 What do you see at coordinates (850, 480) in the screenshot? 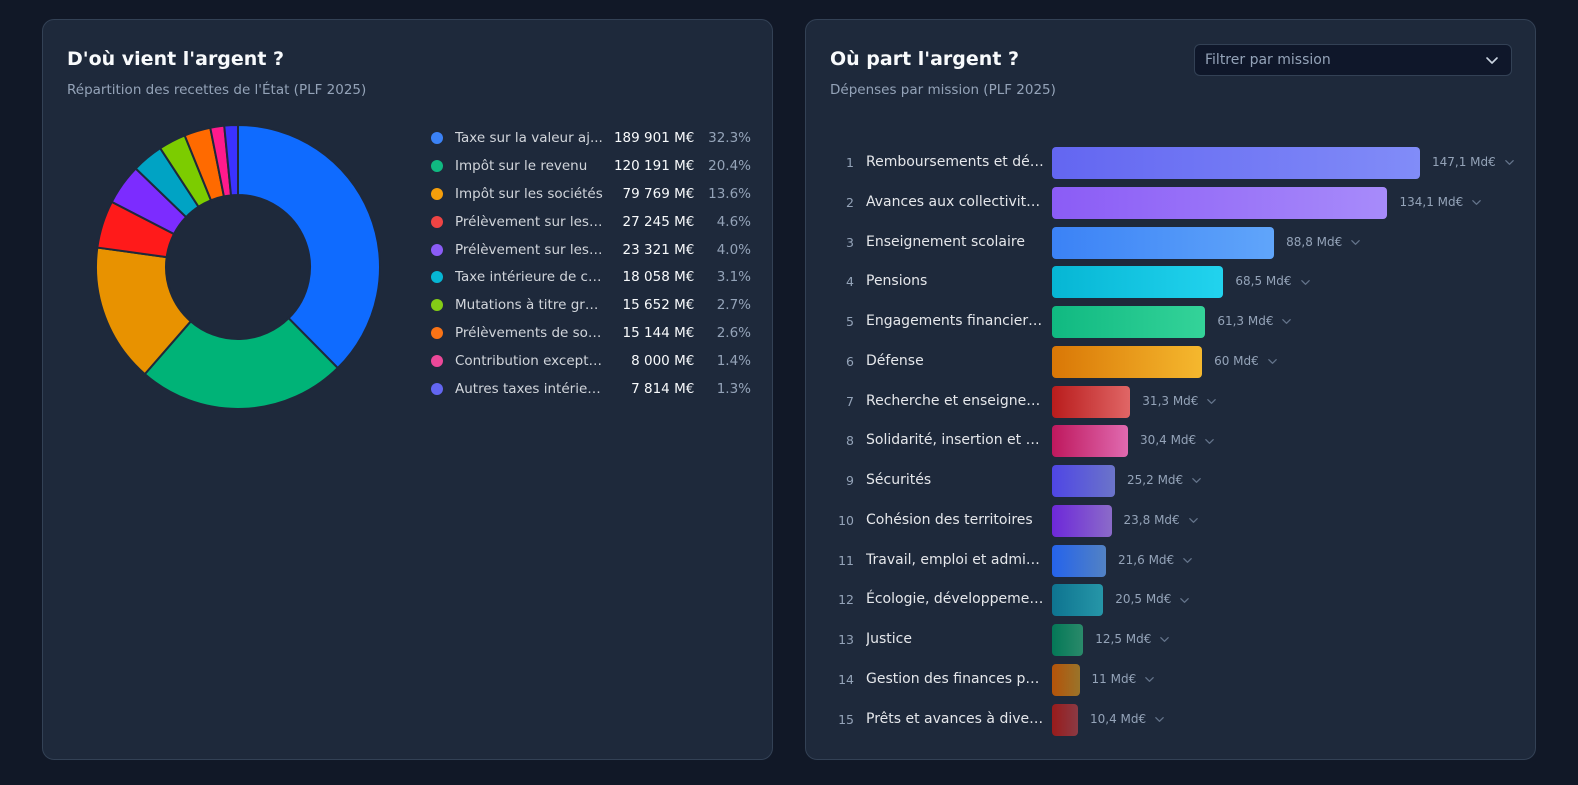
I see `mission-rank: 9` at bounding box center [850, 480].